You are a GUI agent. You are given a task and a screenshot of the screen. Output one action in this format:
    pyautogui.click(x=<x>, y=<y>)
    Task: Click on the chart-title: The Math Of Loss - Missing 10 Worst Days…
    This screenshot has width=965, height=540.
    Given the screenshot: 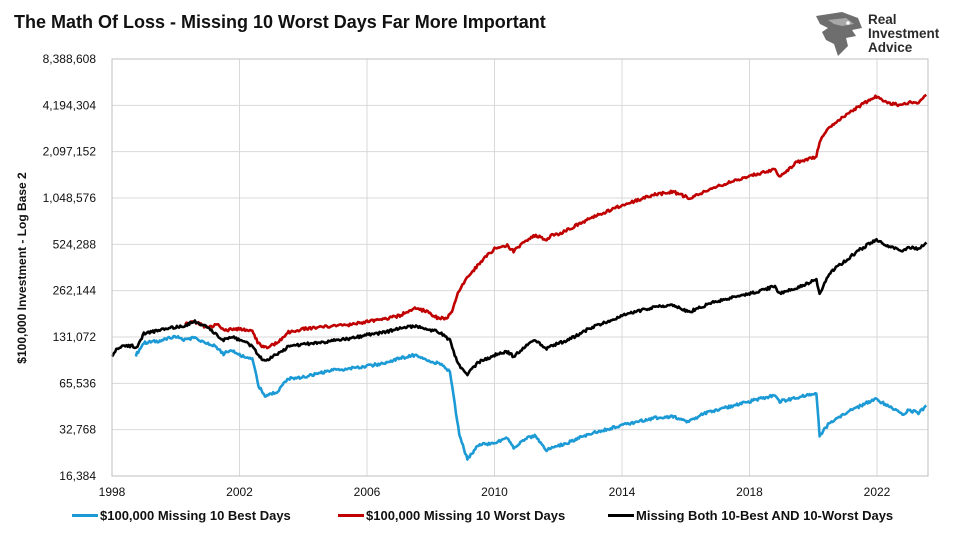 What is the action you would take?
    pyautogui.click(x=280, y=22)
    